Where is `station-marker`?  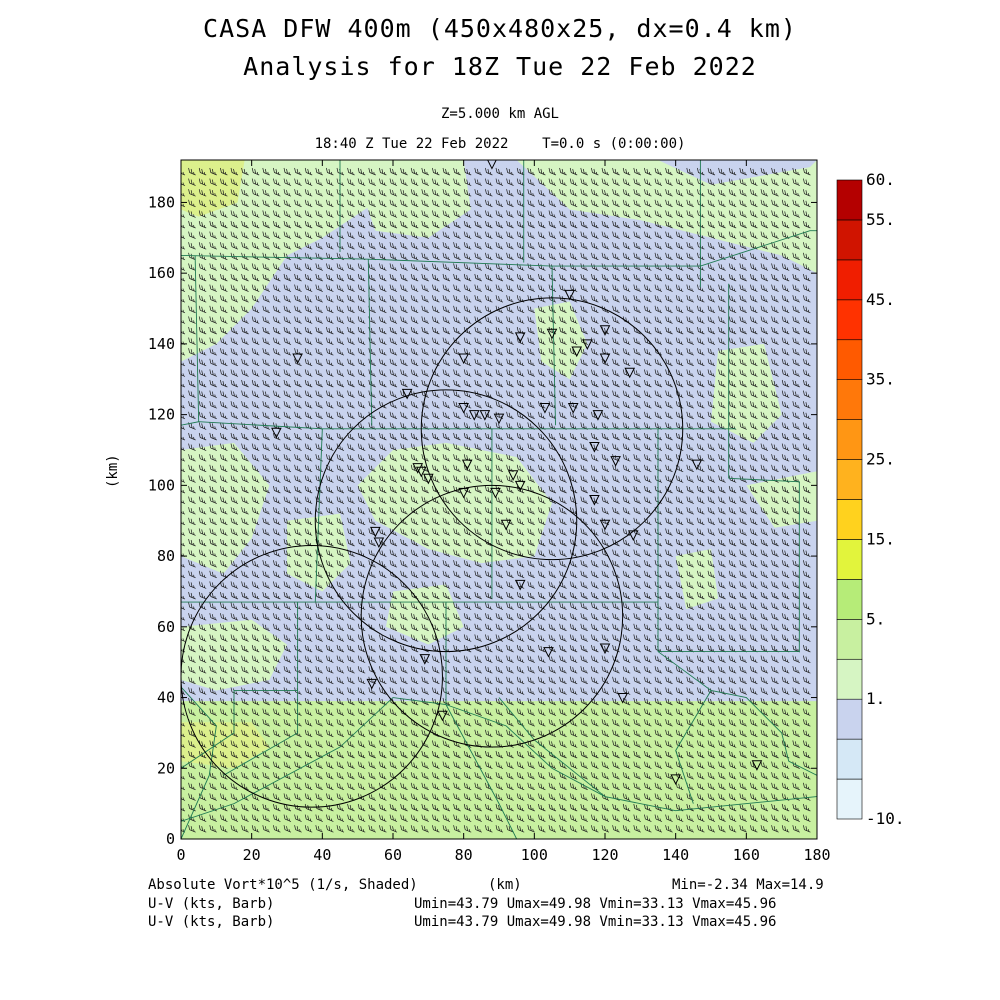 station-marker is located at coordinates (630, 373).